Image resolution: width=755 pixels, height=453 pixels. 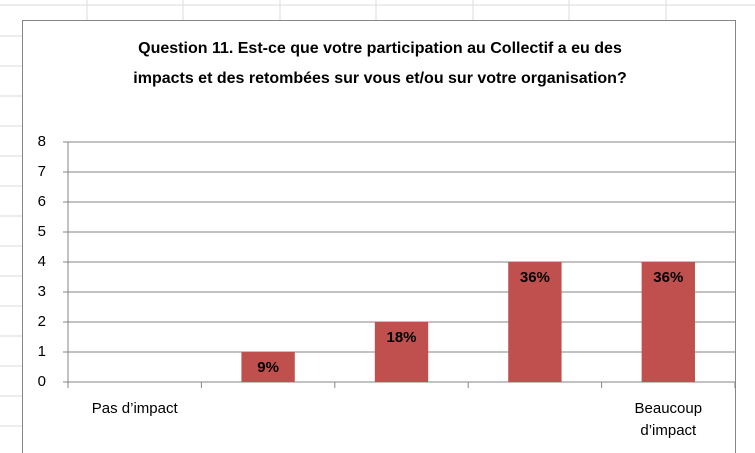 What do you see at coordinates (42, 291) in the screenshot?
I see `y-tick-label: 3` at bounding box center [42, 291].